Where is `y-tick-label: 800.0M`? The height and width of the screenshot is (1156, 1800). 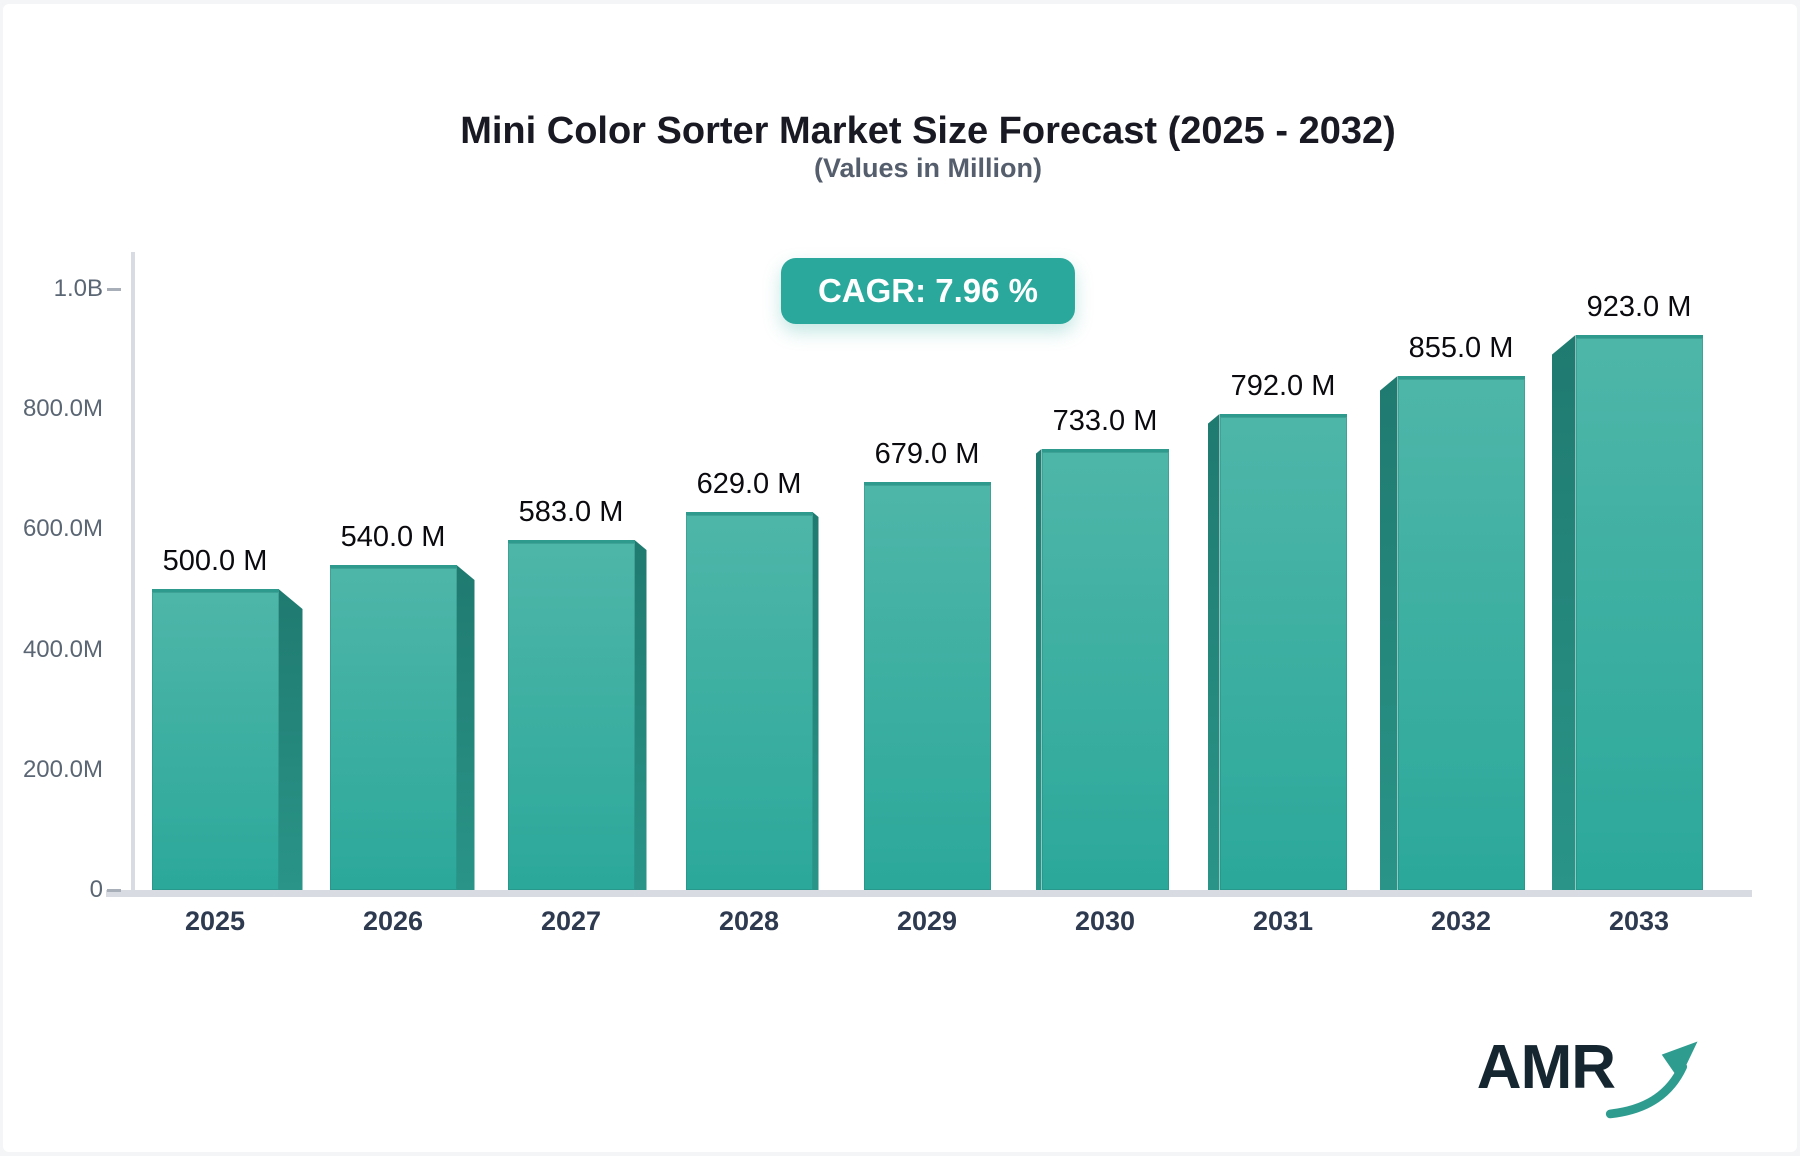
y-tick-label: 800.0M is located at coordinates (62, 409).